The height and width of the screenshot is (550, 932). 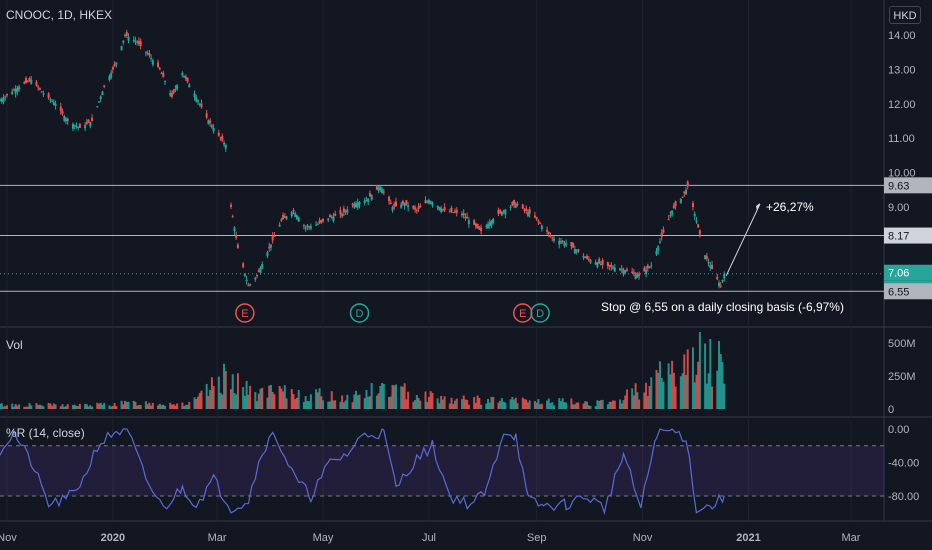 I want to click on overbought-oversold-band, so click(x=442, y=470).